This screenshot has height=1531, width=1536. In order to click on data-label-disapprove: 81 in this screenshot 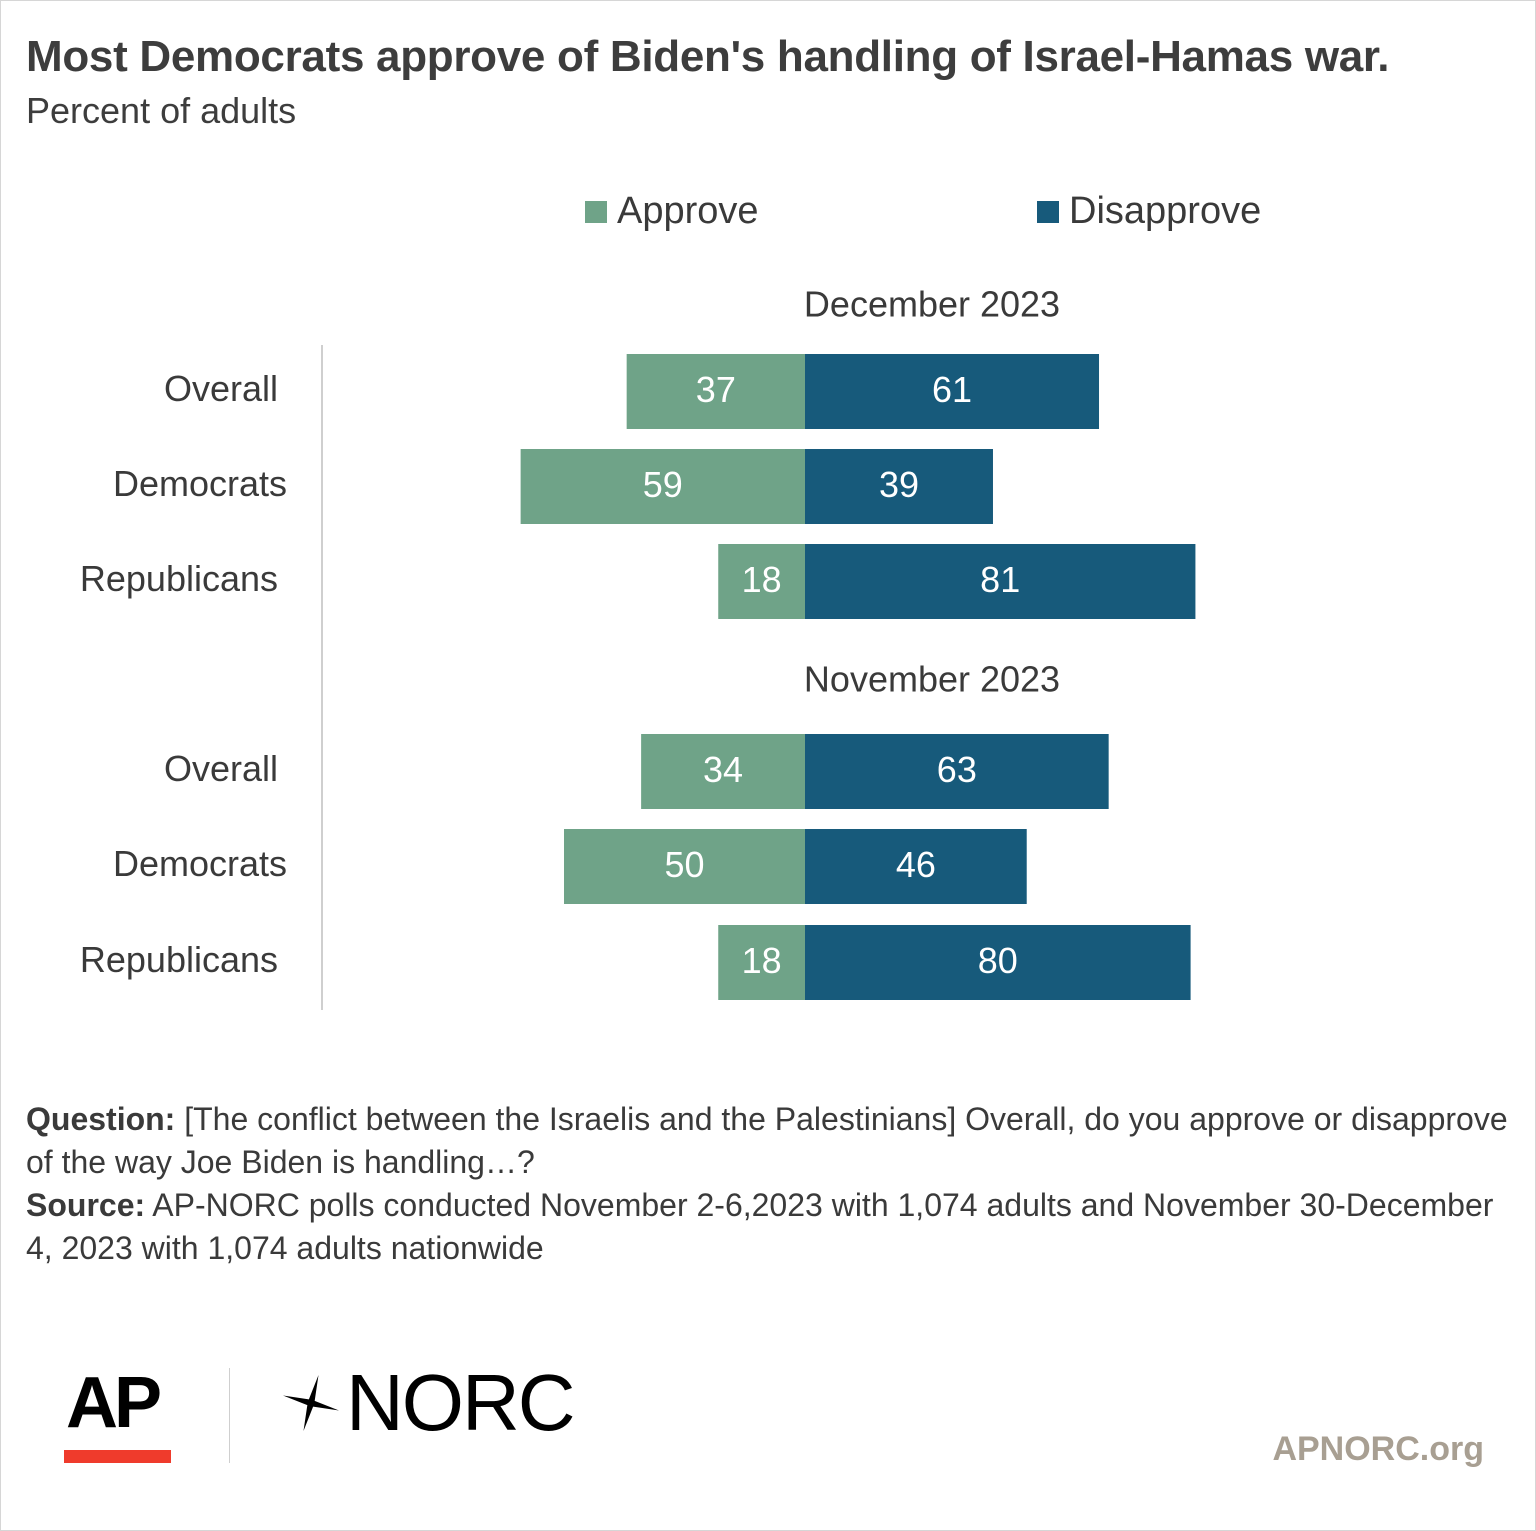, I will do `click(1000, 579)`.